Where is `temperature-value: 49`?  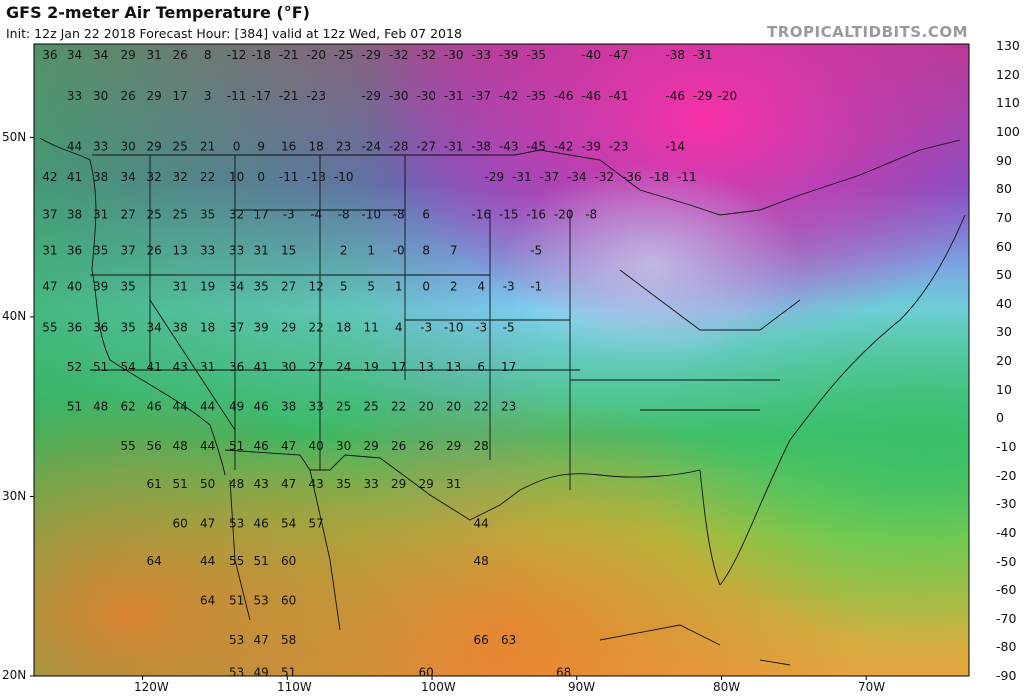 temperature-value: 49 is located at coordinates (236, 407).